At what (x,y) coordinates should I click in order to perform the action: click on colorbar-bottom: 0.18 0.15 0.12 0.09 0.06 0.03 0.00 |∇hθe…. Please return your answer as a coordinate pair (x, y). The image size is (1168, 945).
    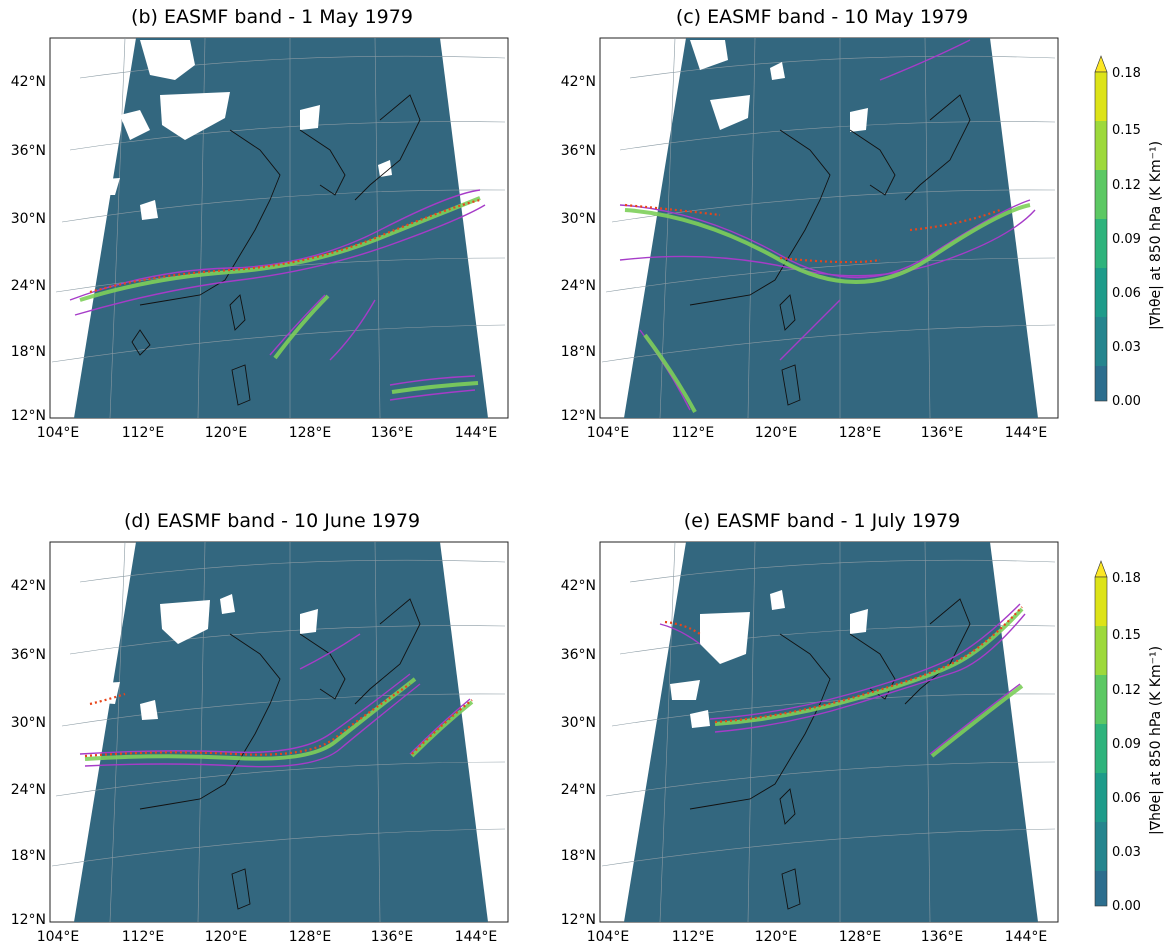
    Looking at the image, I should click on (1129, 740).